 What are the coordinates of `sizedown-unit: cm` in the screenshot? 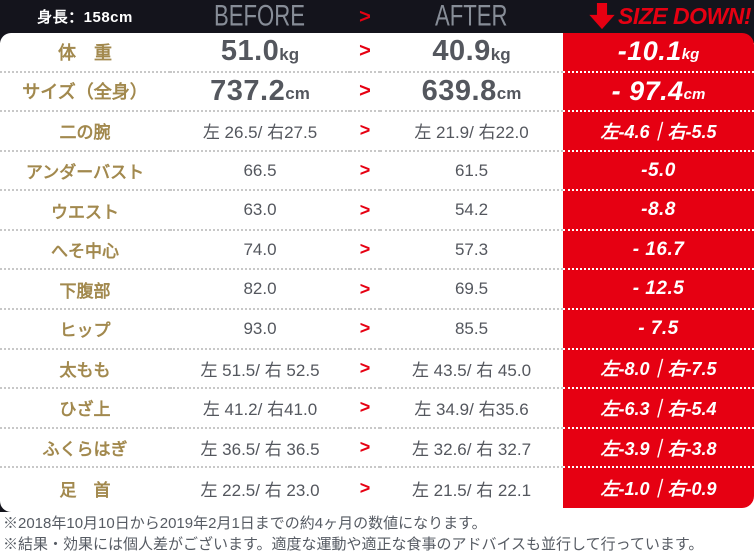 It's located at (694, 94).